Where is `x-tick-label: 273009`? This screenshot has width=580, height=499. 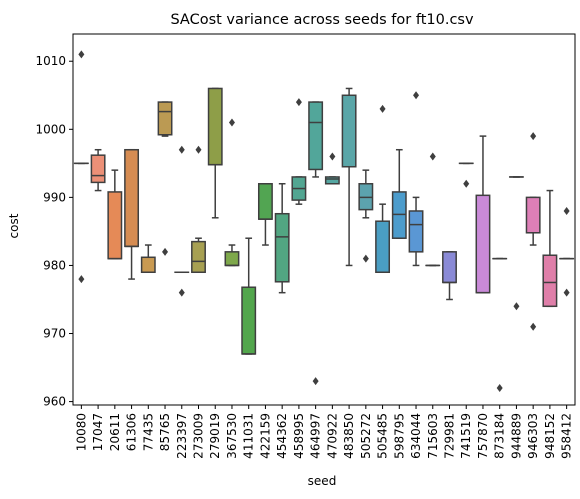 x-tick-label: 273009 is located at coordinates (199, 436).